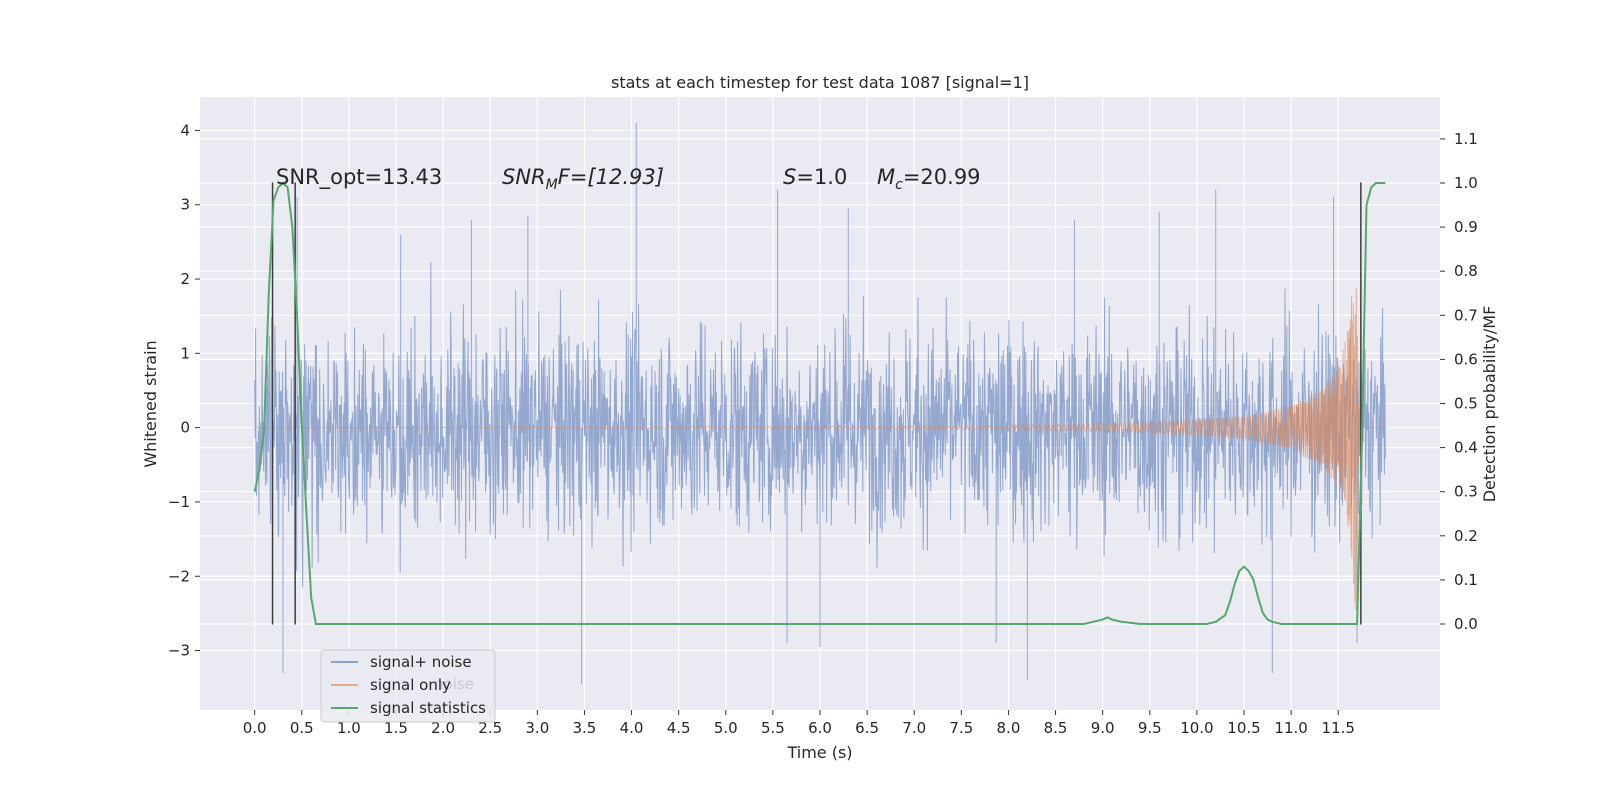 This screenshot has height=800, width=1600. I want to click on x-tick-label: 0.0, so click(255, 728).